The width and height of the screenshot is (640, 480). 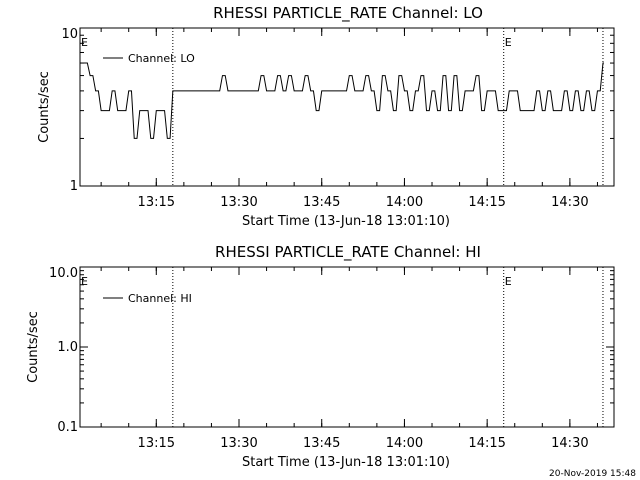 I want to click on legend-label: Channel: LO, so click(x=161, y=58).